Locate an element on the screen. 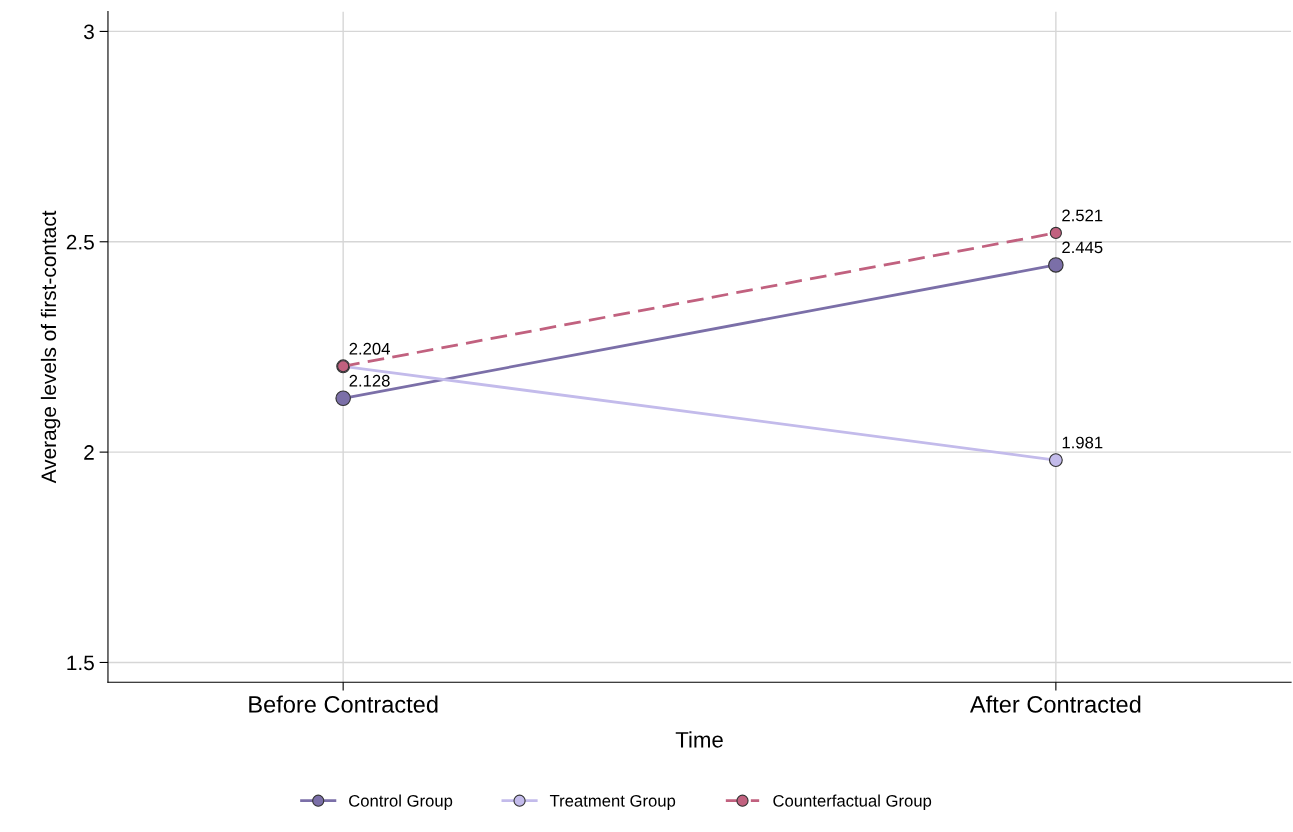  data-label: 2.521 is located at coordinates (1082, 215).